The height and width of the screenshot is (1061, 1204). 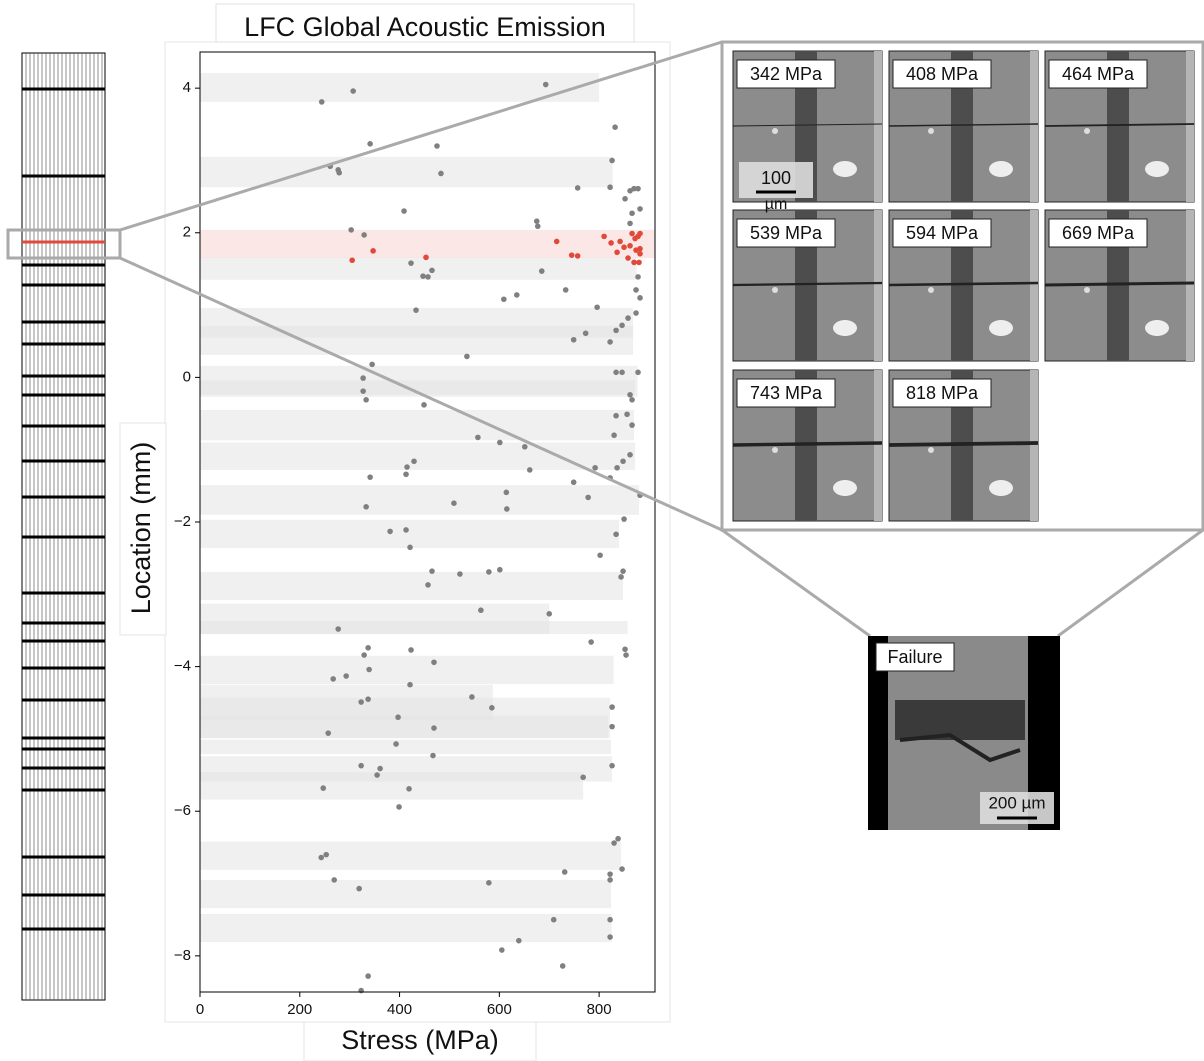 I want to click on chart-title: LFC Global Acoustic Emission, so click(x=425, y=27).